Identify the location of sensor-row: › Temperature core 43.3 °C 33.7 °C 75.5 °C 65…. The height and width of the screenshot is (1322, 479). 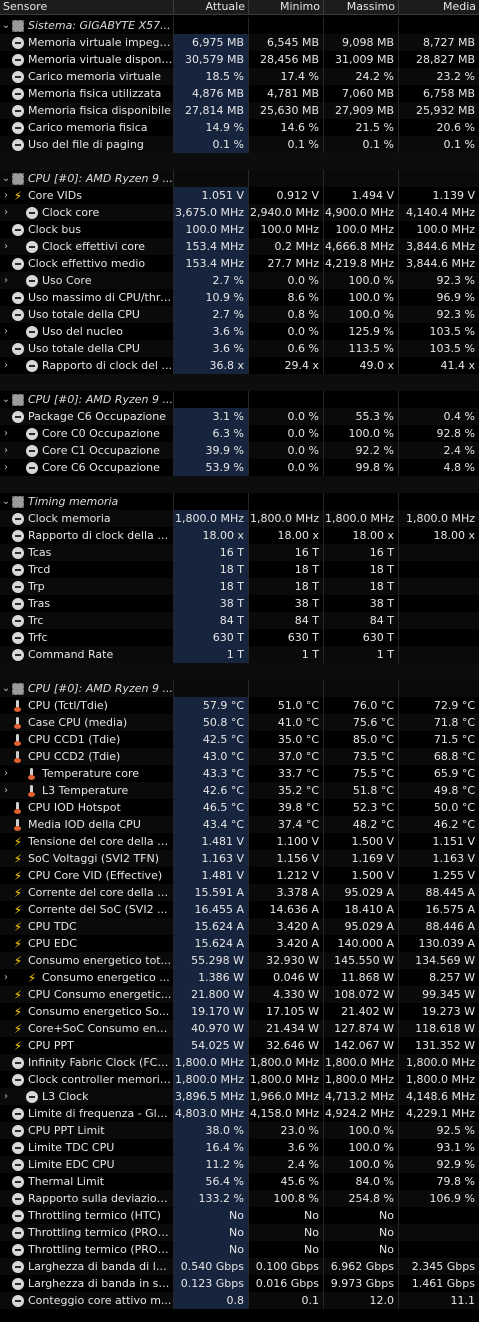
(239, 773).